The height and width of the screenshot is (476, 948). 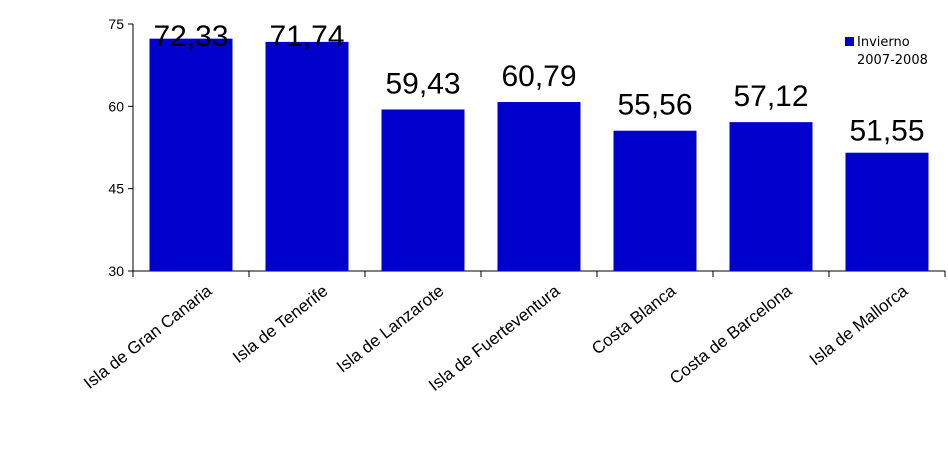 I want to click on bar-data-label: 51,55, so click(x=886, y=131).